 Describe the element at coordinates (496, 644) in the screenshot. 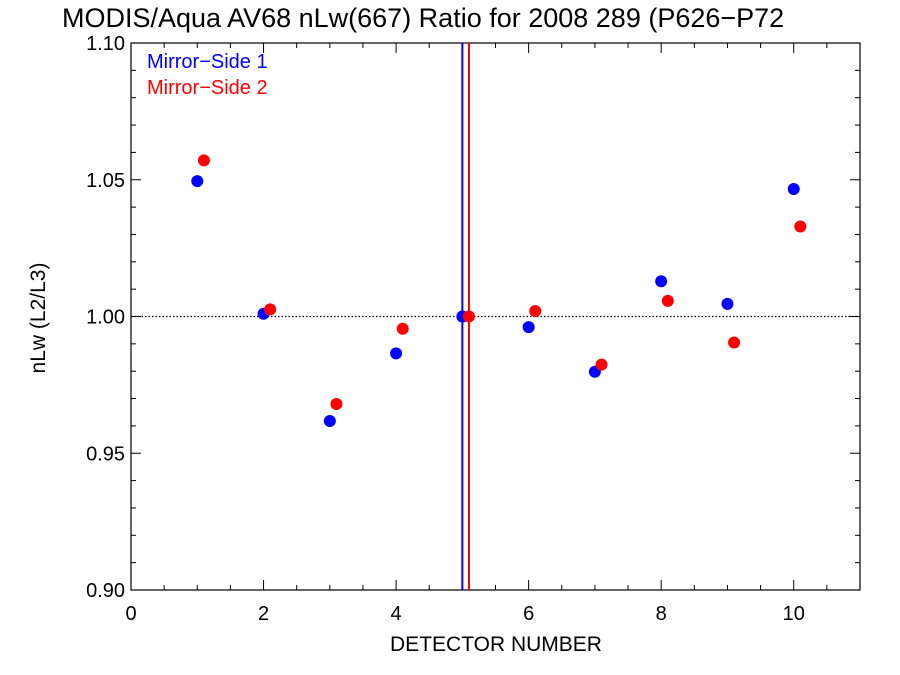

I see `x-axis-label: DETECTOR NUMBER` at that location.